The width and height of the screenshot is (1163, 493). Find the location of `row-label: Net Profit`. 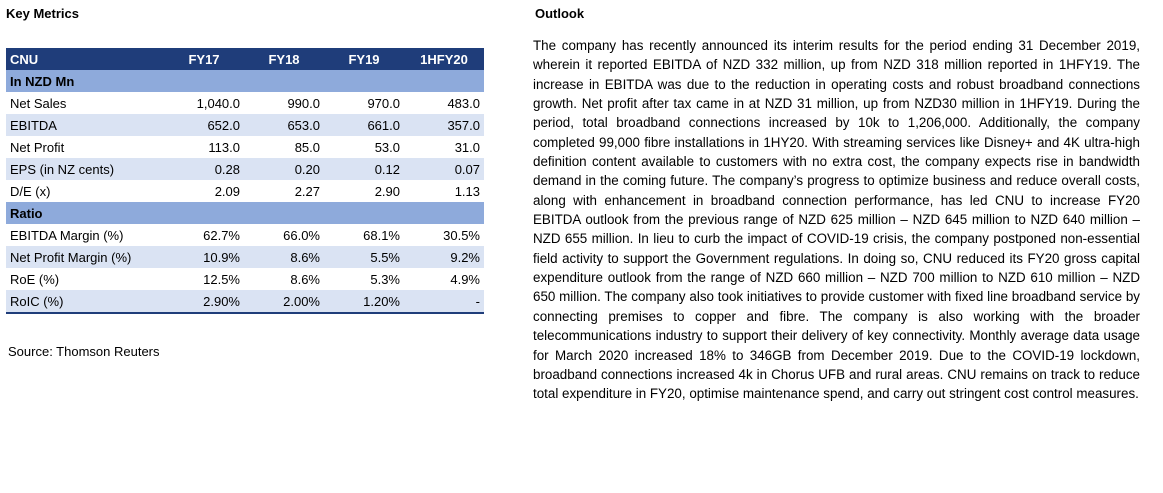

row-label: Net Profit is located at coordinates (85, 147).